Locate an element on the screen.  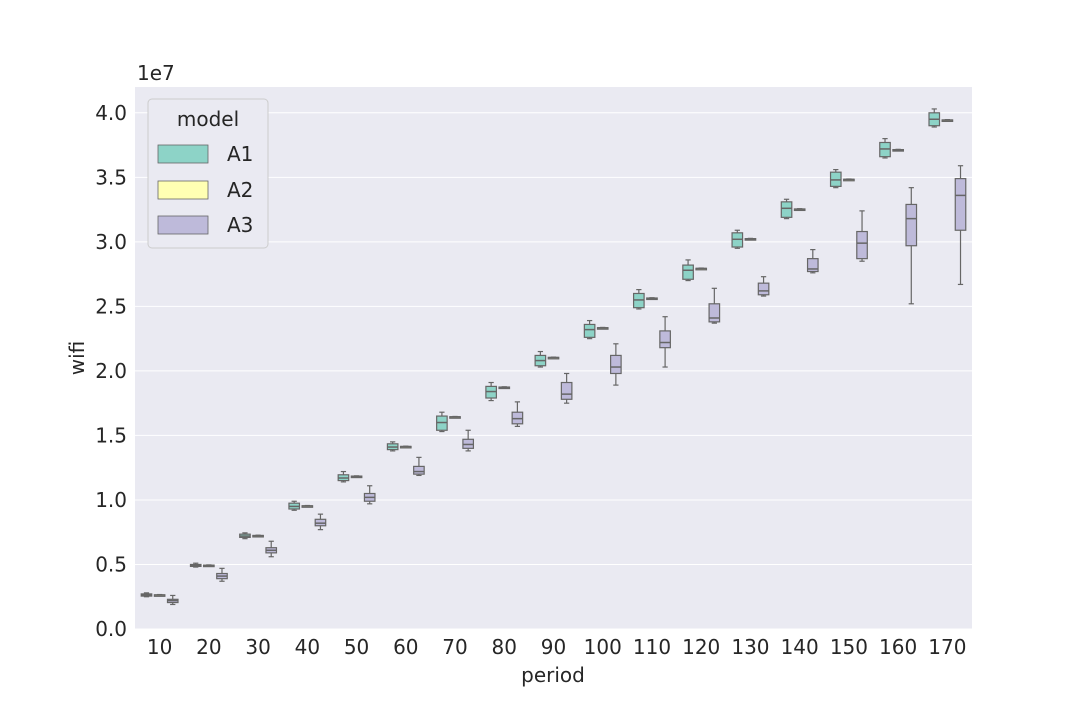
x-tick-label: 120 is located at coordinates (701, 647).